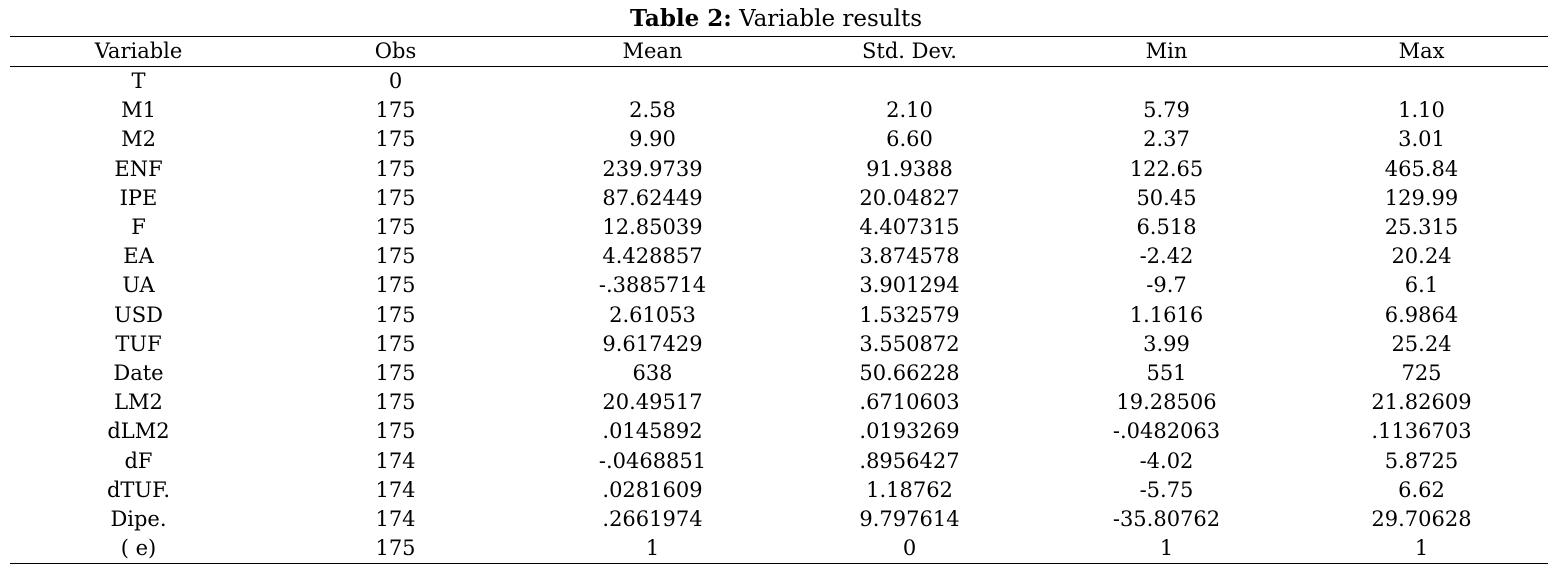 This screenshot has width=1552, height=573. What do you see at coordinates (652, 431) in the screenshot?
I see `cell-mean: .0145892` at bounding box center [652, 431].